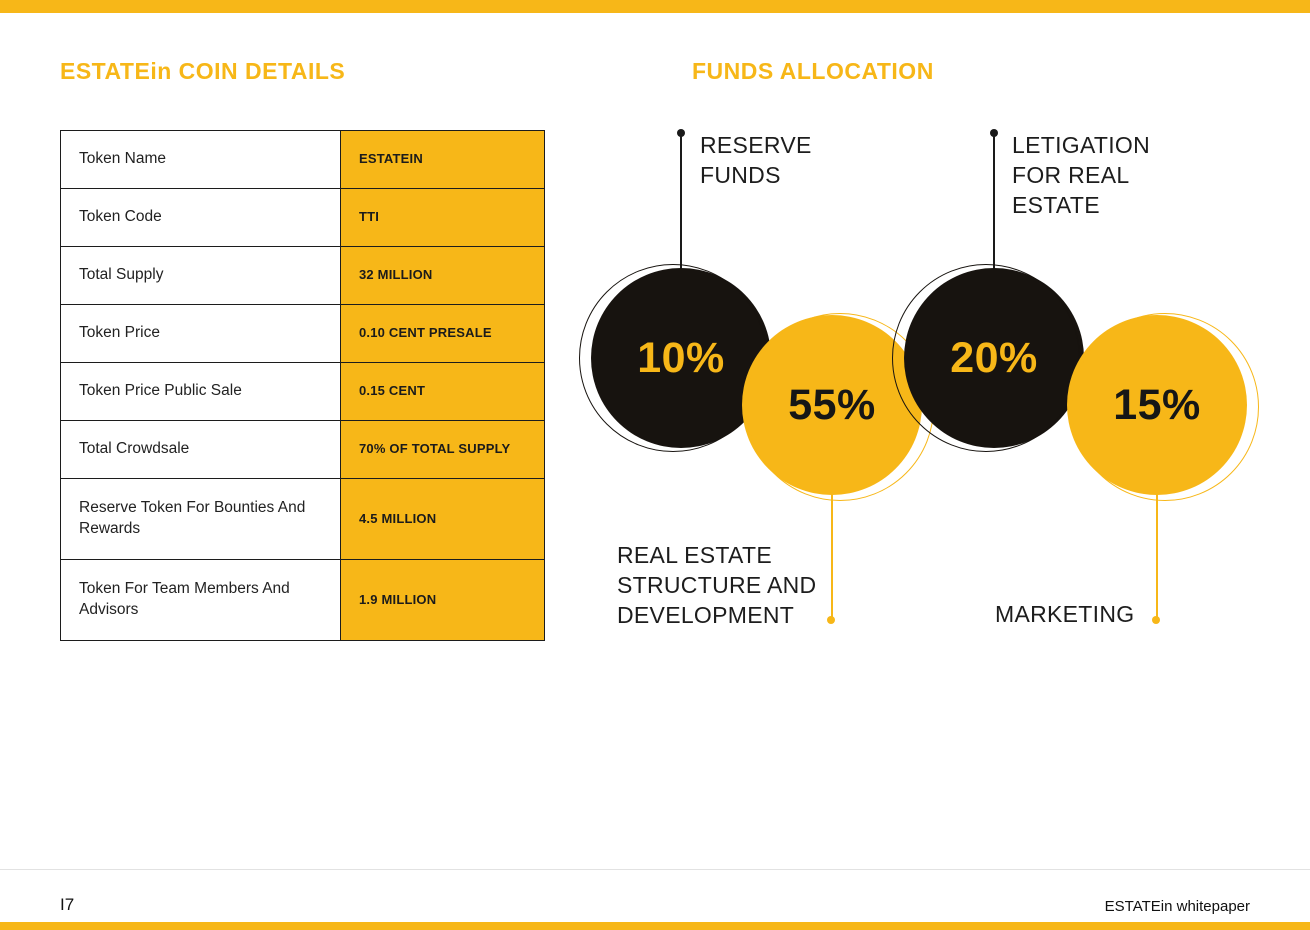  I want to click on allocation-label-marketing: MARKETING, so click(1065, 614).